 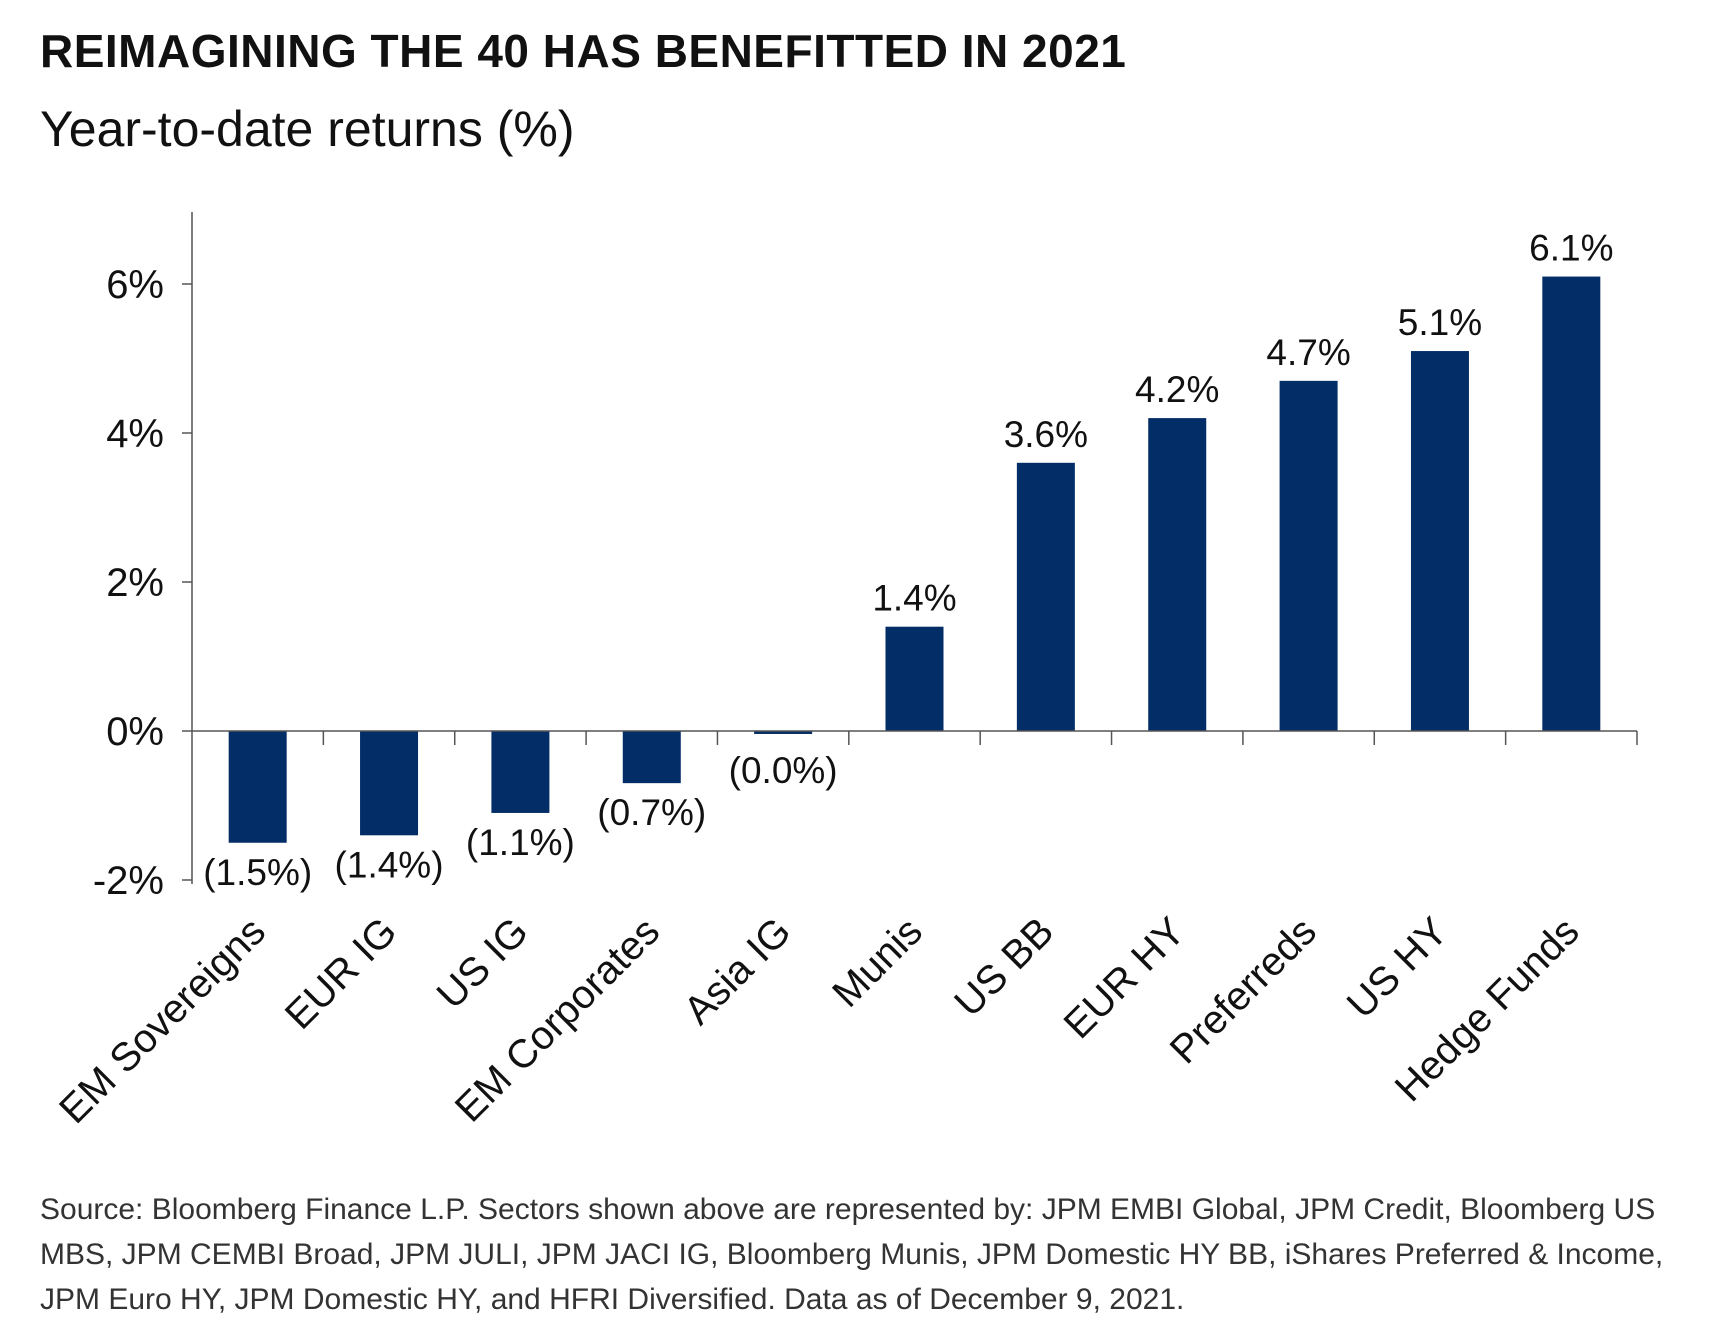 What do you see at coordinates (914, 598) in the screenshot?
I see `data-label: 1.4%` at bounding box center [914, 598].